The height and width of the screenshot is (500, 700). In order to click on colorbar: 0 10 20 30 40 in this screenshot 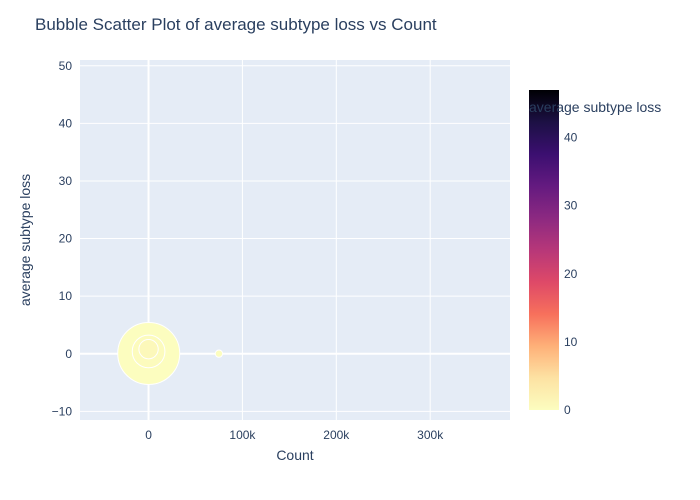, I will do `click(553, 253)`.